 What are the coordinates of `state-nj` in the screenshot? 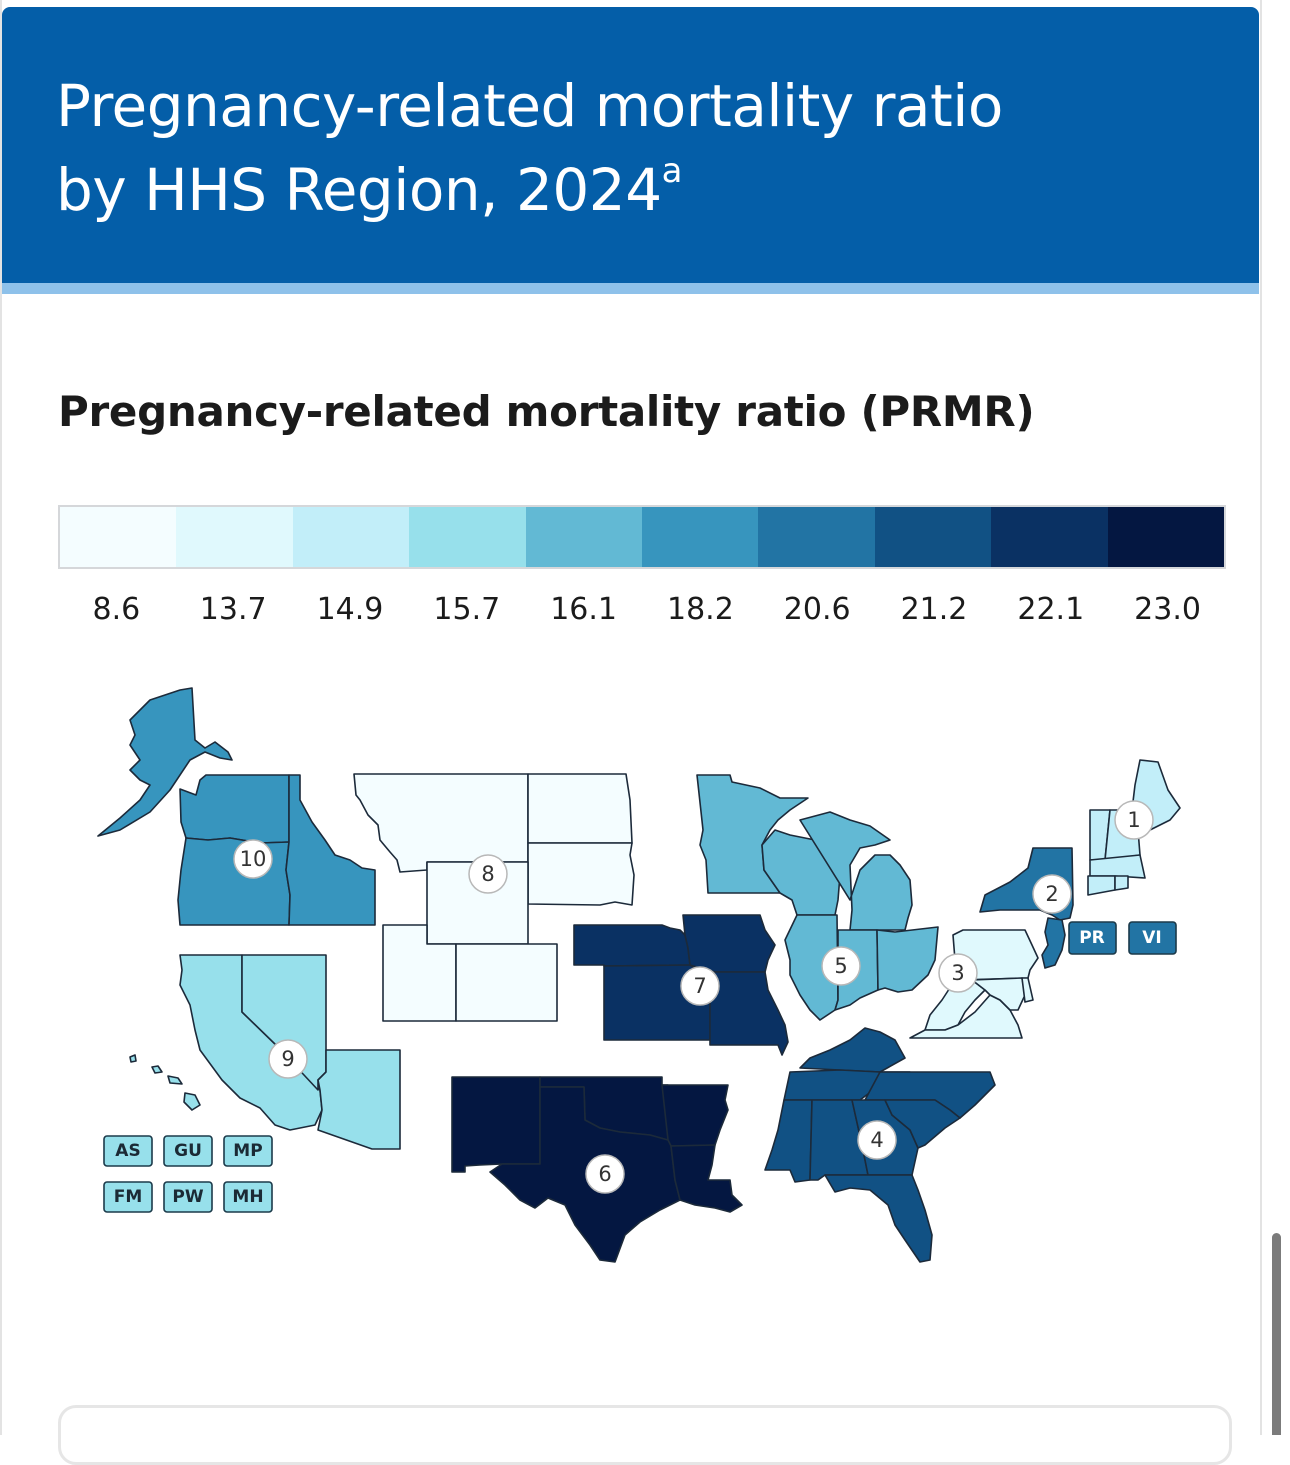 It's located at (1053, 943).